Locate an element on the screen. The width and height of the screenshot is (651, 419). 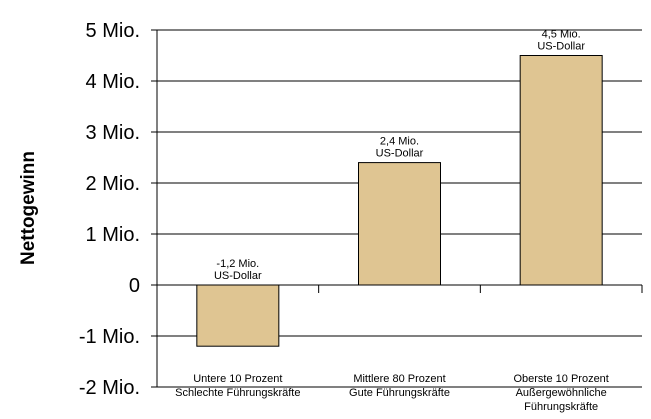
y-tick-label: 5 Mio. is located at coordinates (113, 31).